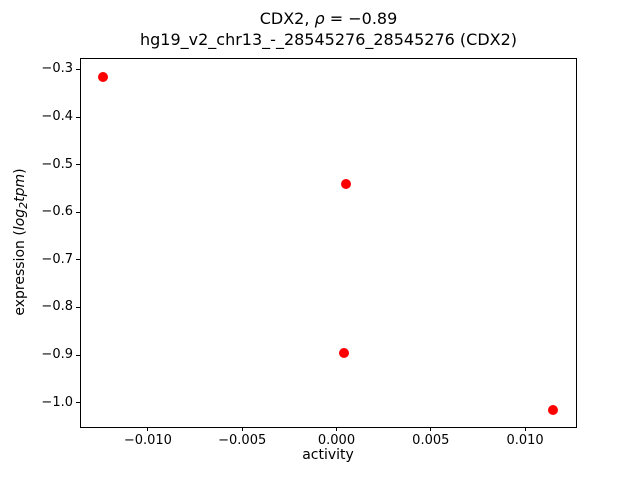  Describe the element at coordinates (361, 18) in the screenshot. I see `title-rho-value: = −0.89` at that location.